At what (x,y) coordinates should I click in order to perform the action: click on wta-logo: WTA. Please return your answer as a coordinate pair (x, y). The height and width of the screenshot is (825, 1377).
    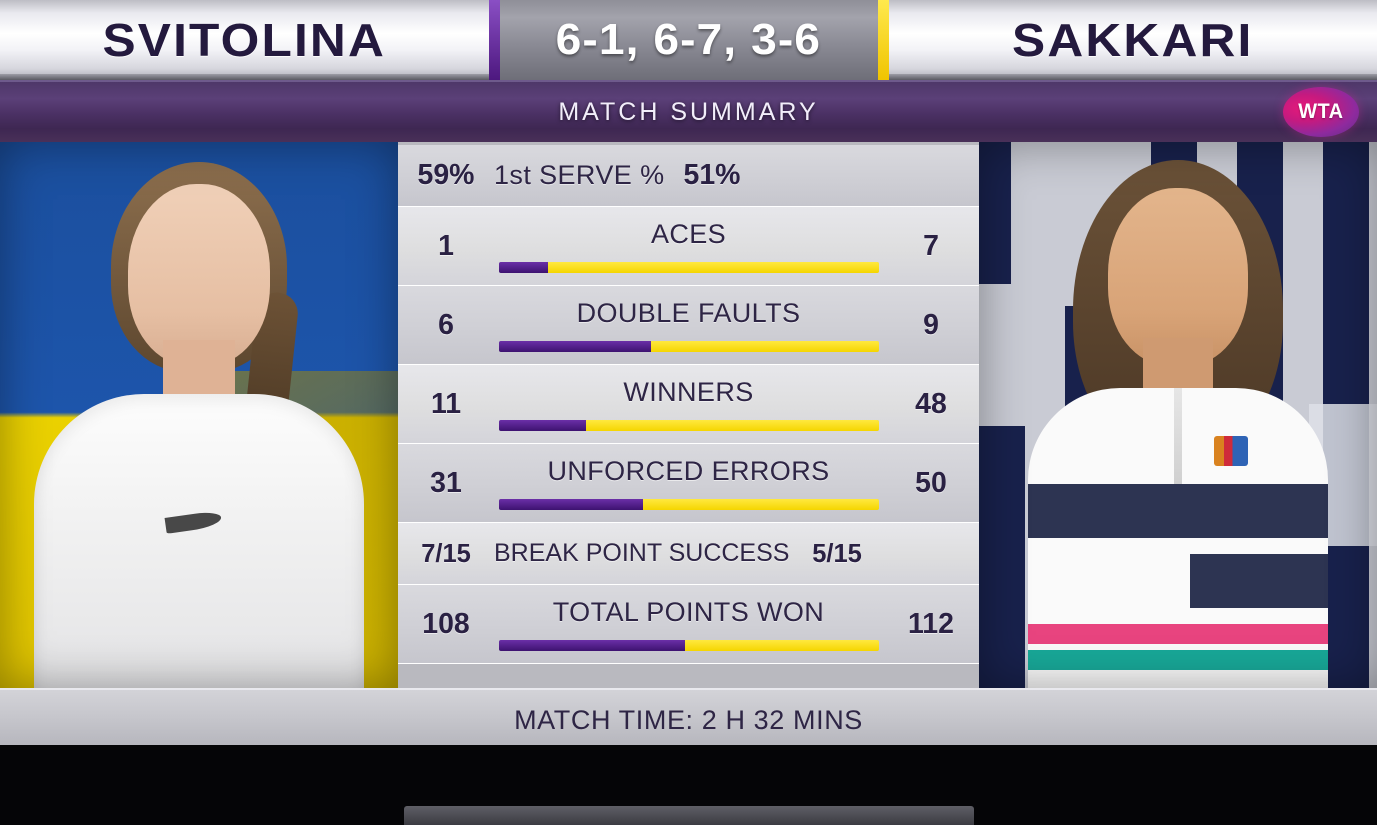
    Looking at the image, I should click on (1321, 112).